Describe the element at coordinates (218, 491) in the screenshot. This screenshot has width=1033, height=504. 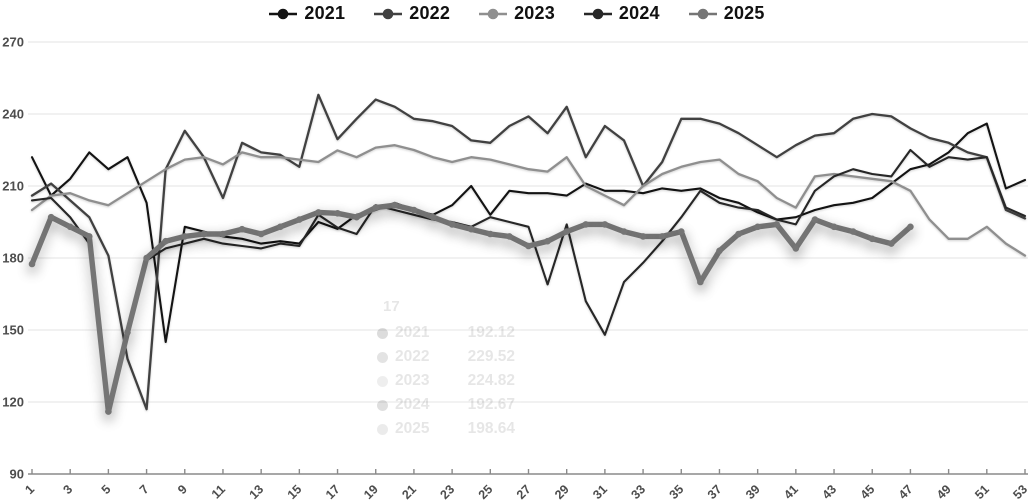
I see `x-axis-label: 11` at that location.